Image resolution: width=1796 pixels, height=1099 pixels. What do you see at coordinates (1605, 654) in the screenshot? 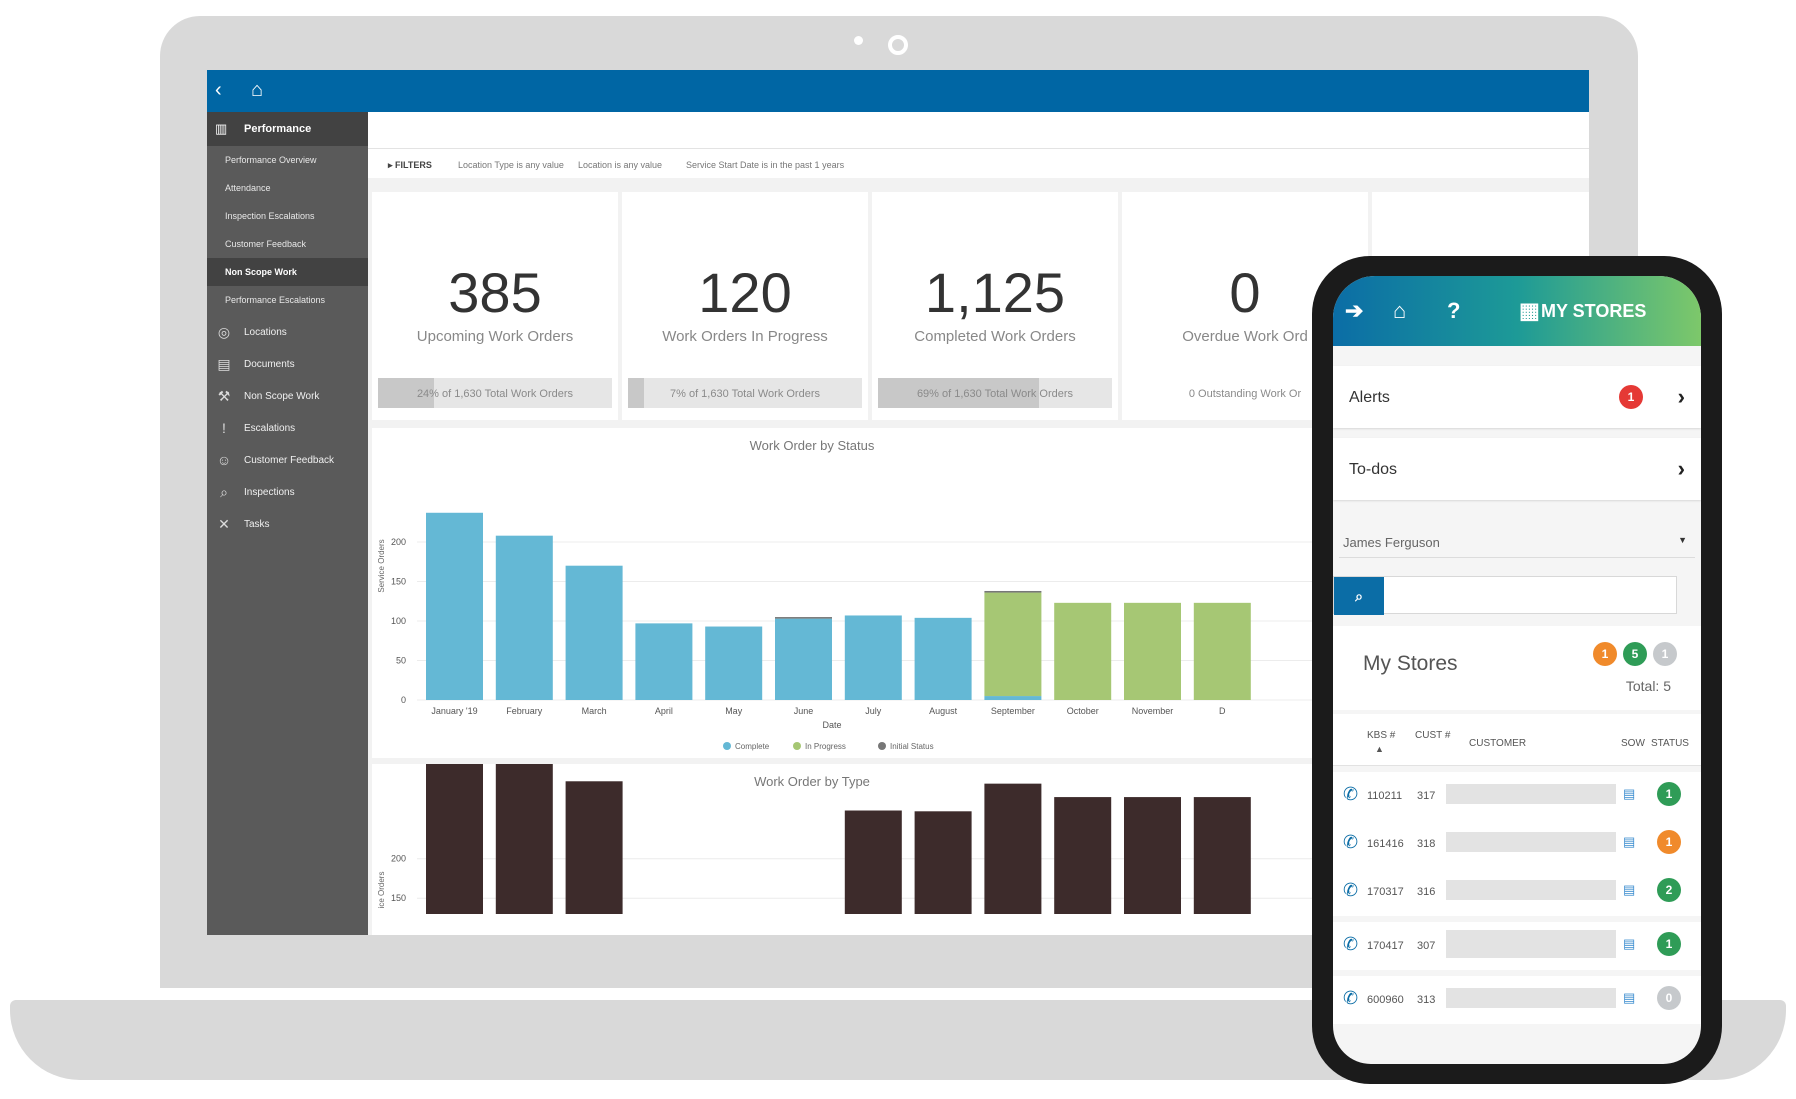
I see `stores-badge-orange: 1` at bounding box center [1605, 654].